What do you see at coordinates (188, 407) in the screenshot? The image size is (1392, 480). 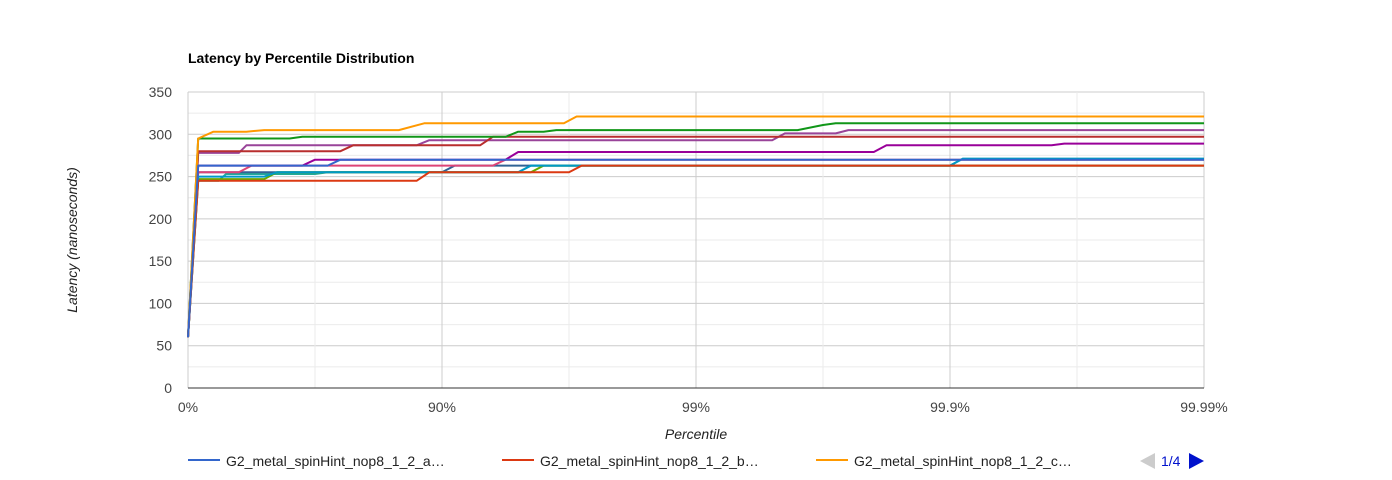 I see `x-tick-label: 0%` at bounding box center [188, 407].